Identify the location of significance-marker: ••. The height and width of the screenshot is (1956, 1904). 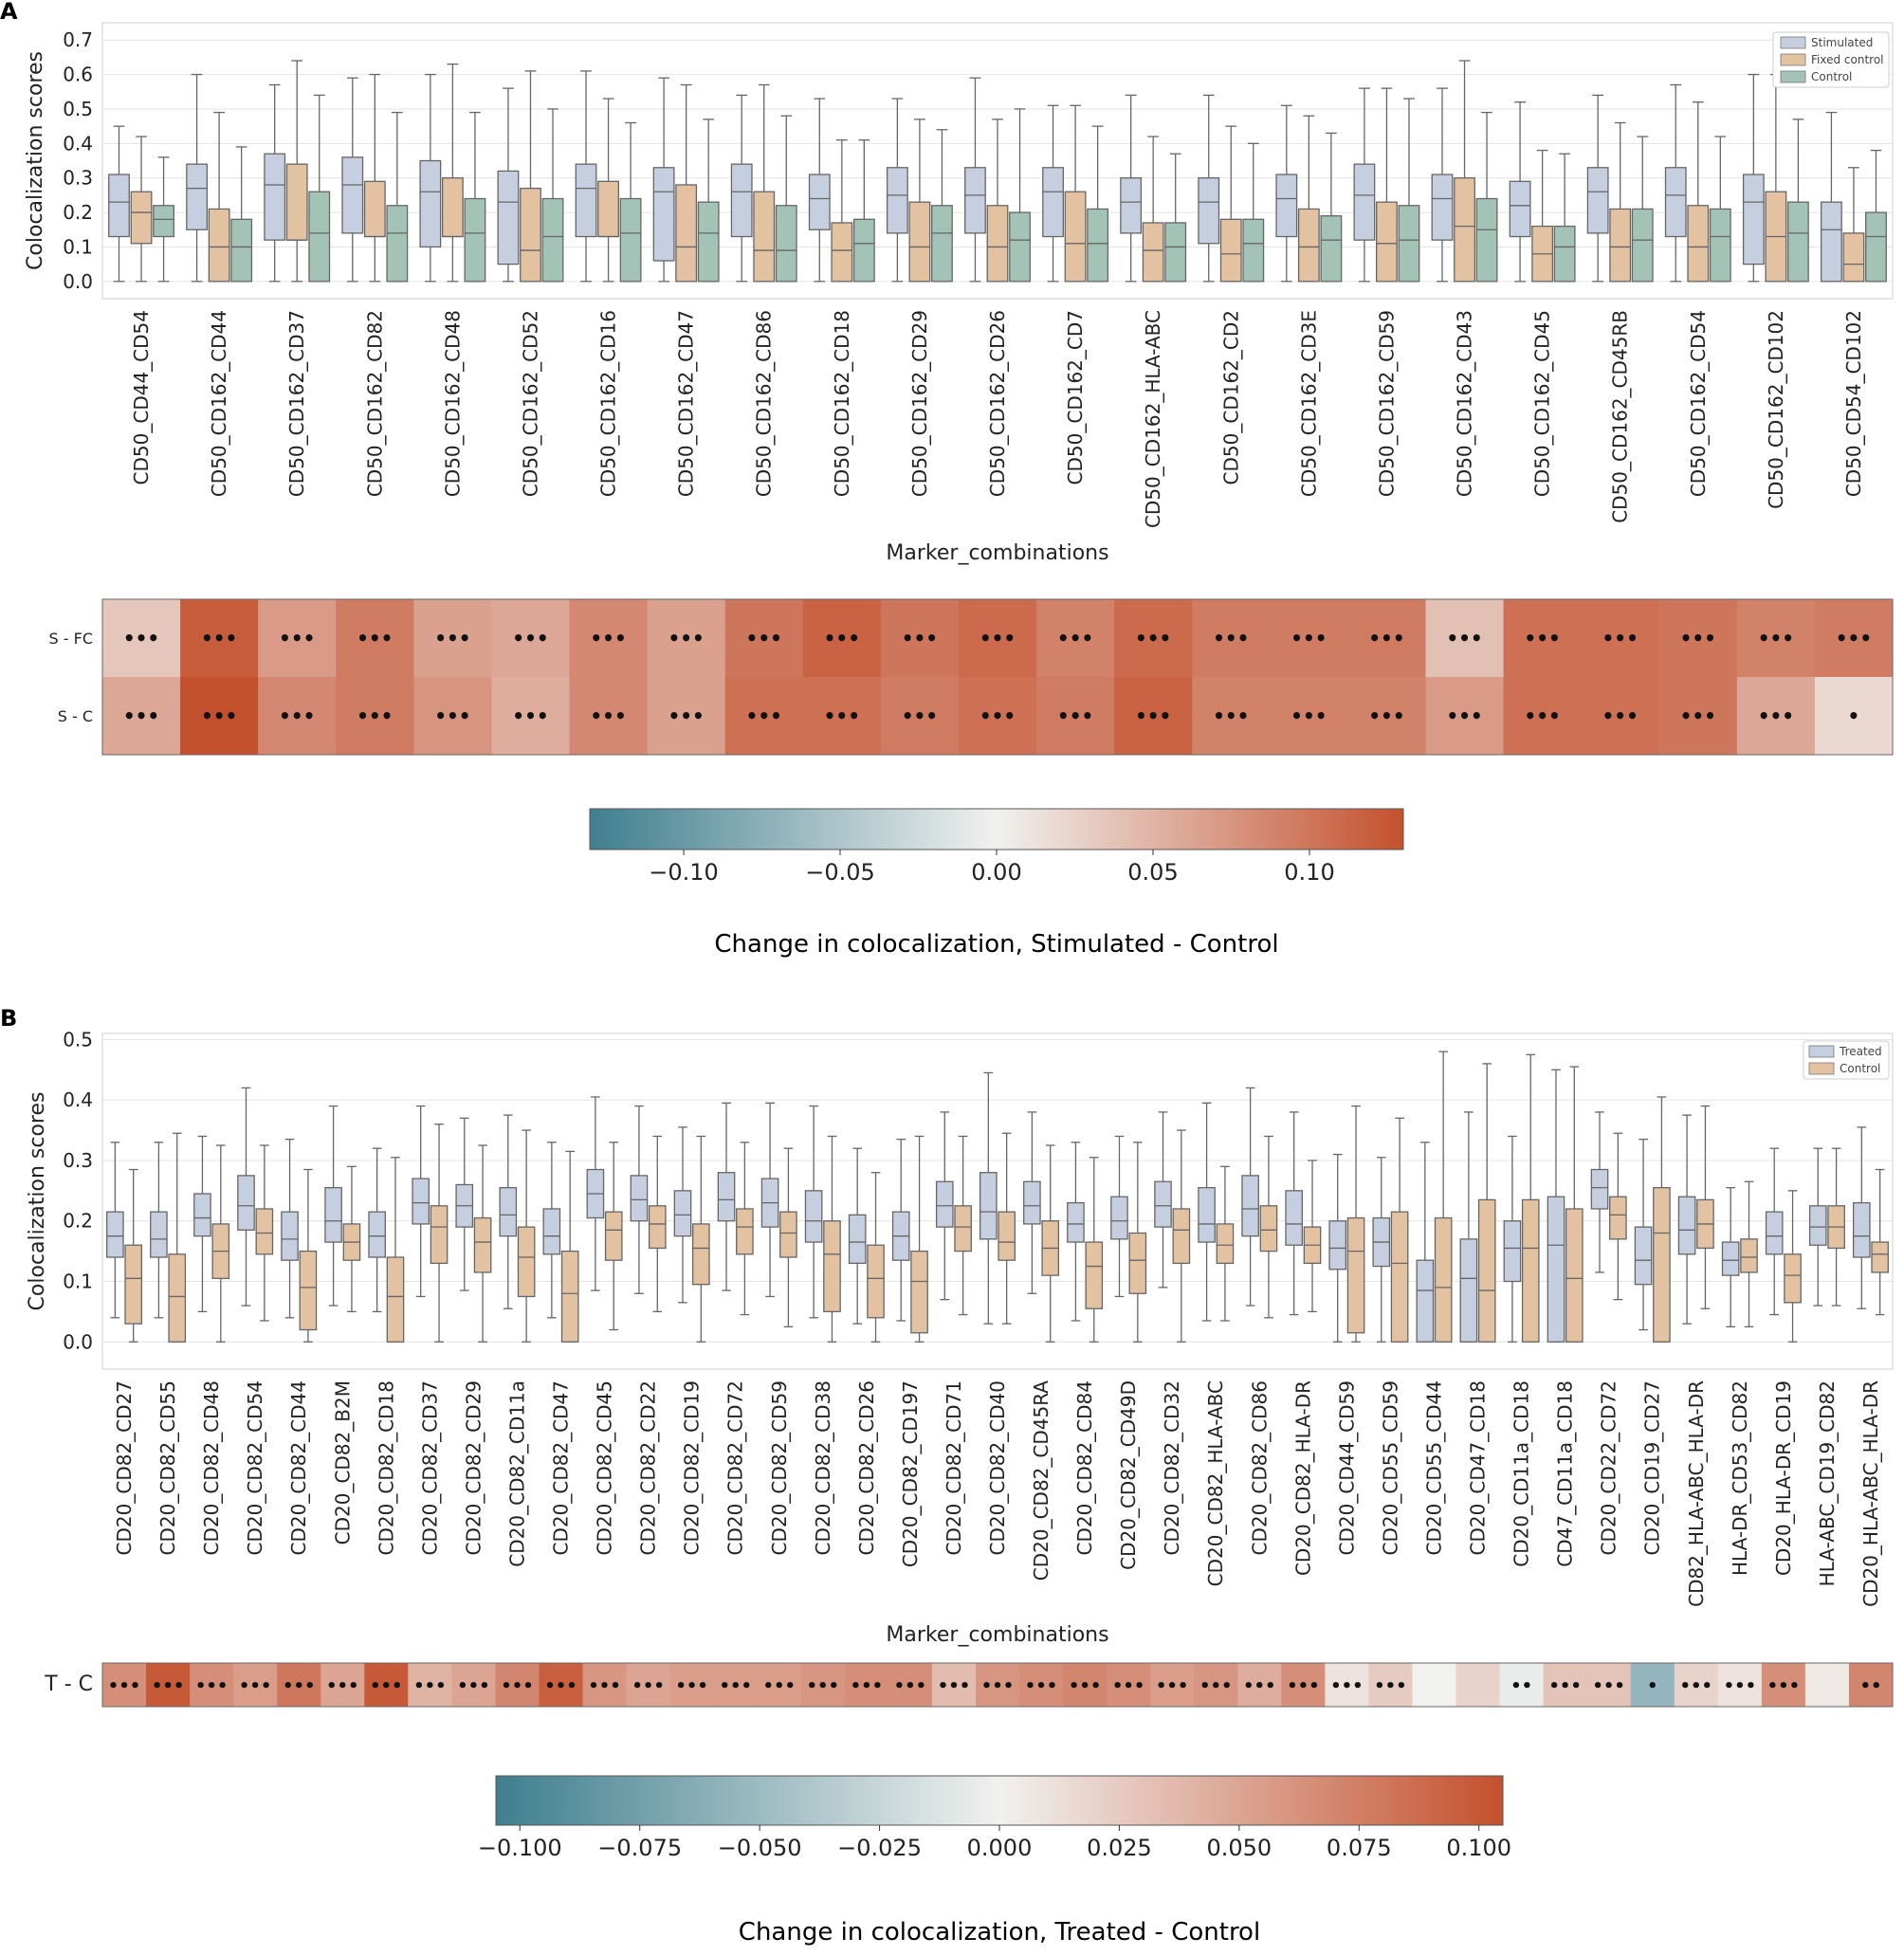
(1521, 1686).